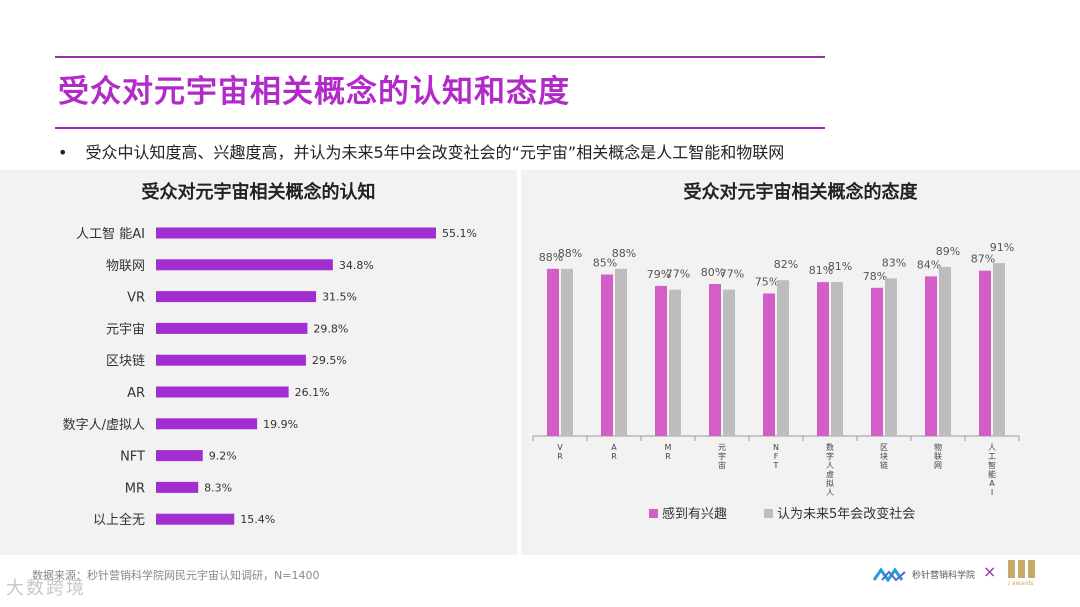 The width and height of the screenshot is (1080, 607). Describe the element at coordinates (440, 128) in the screenshot. I see `header-bottom-rule` at that location.